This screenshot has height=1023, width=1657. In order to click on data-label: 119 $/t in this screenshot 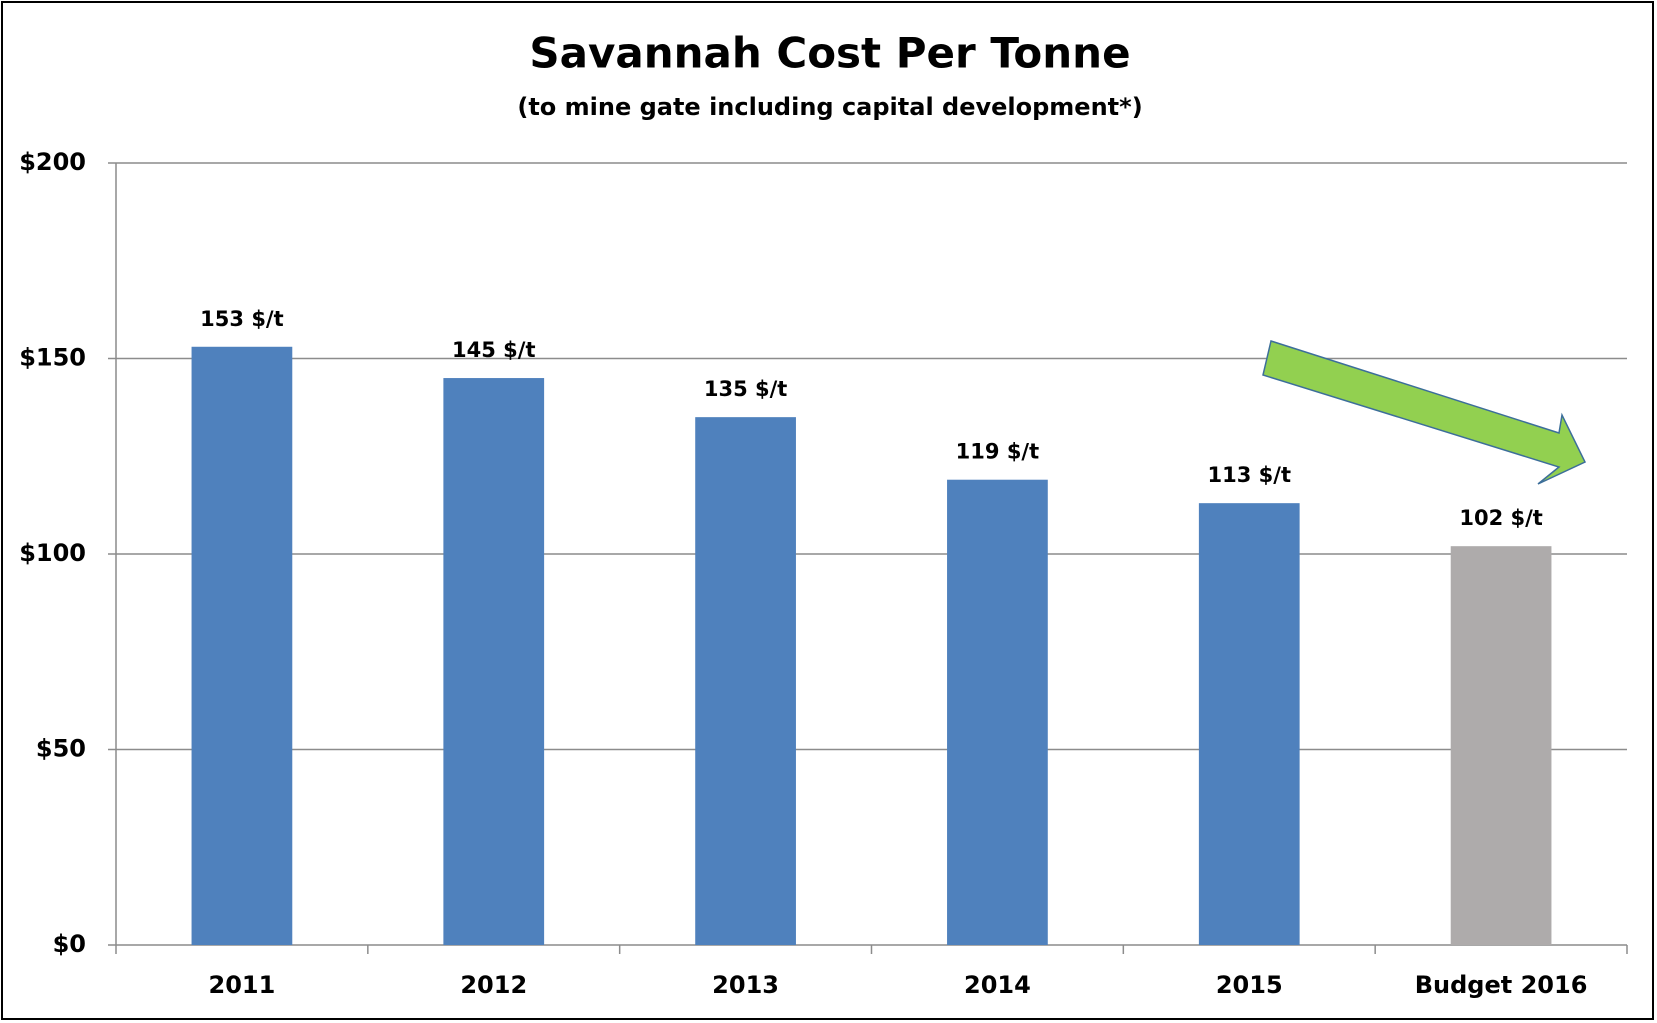, I will do `click(997, 452)`.